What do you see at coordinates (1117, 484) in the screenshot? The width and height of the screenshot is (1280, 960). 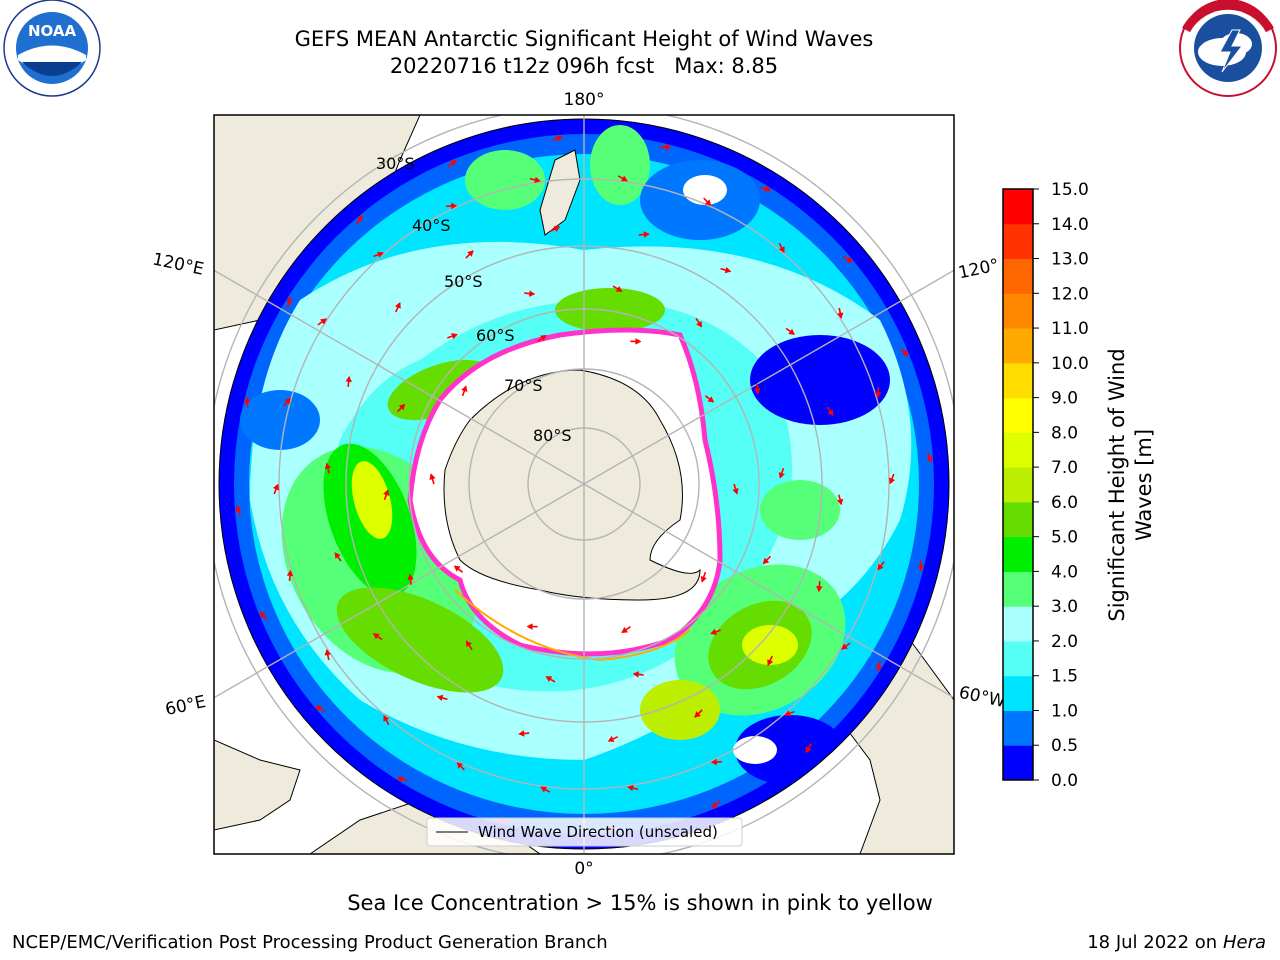 I see `colorbar-label-line1: Significant Height of Wind` at bounding box center [1117, 484].